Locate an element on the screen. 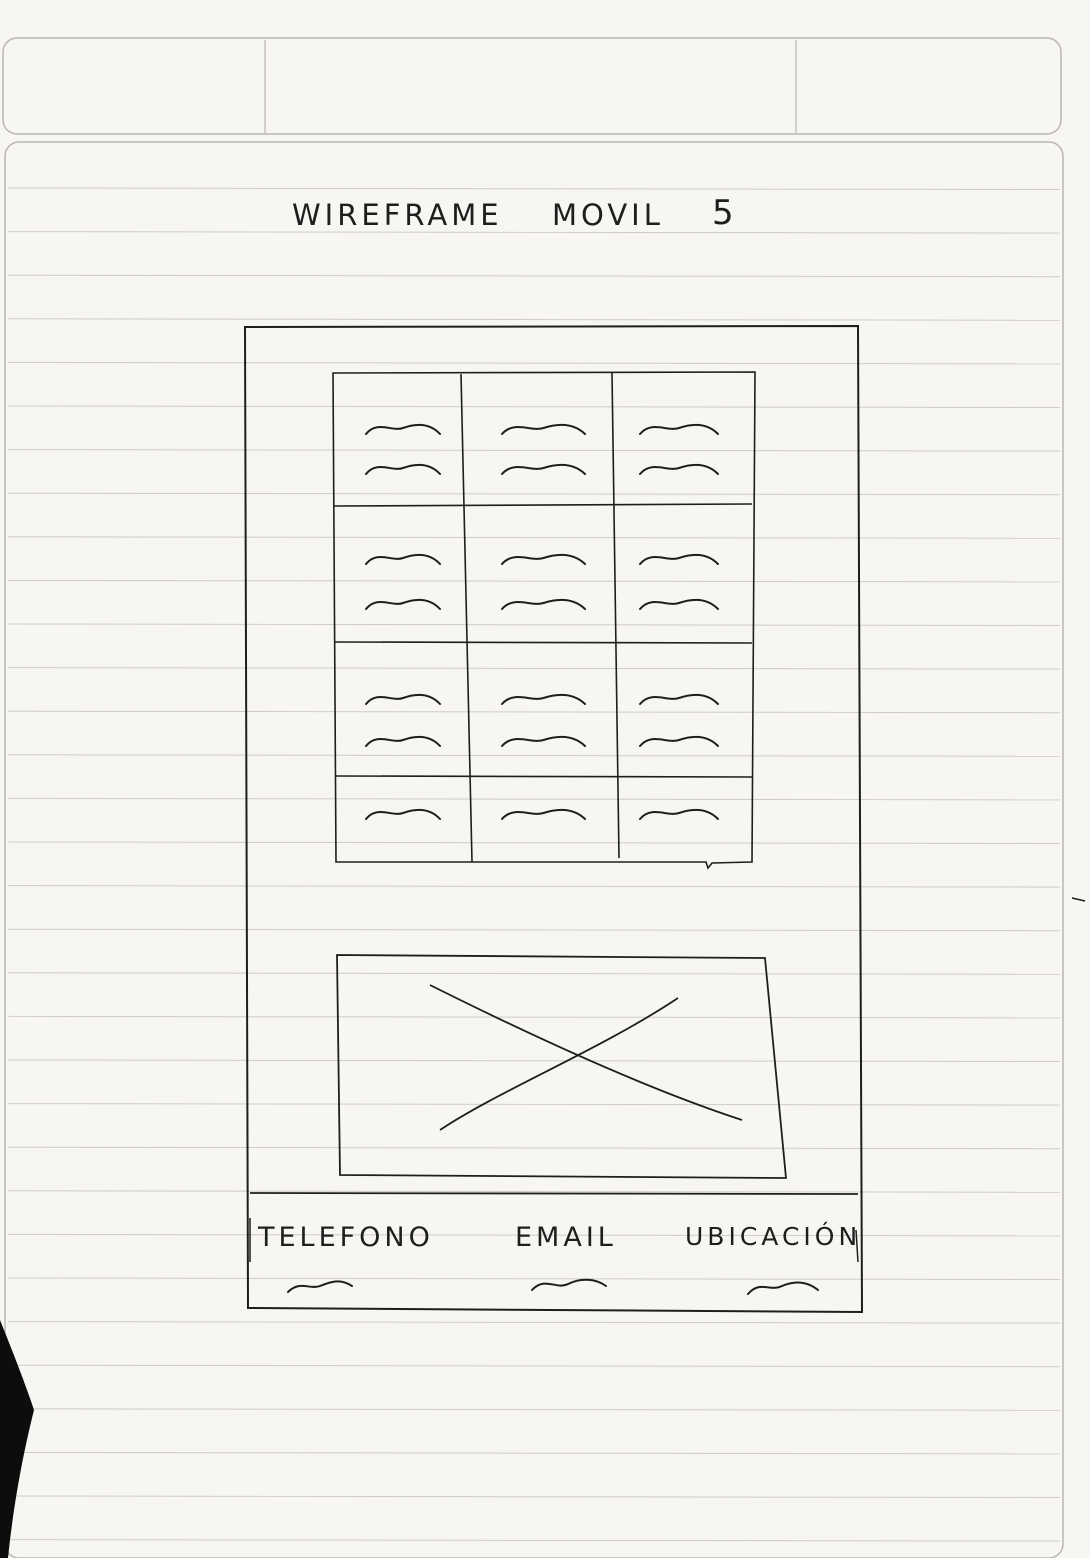  notebook-header-panel is located at coordinates (532, 86).